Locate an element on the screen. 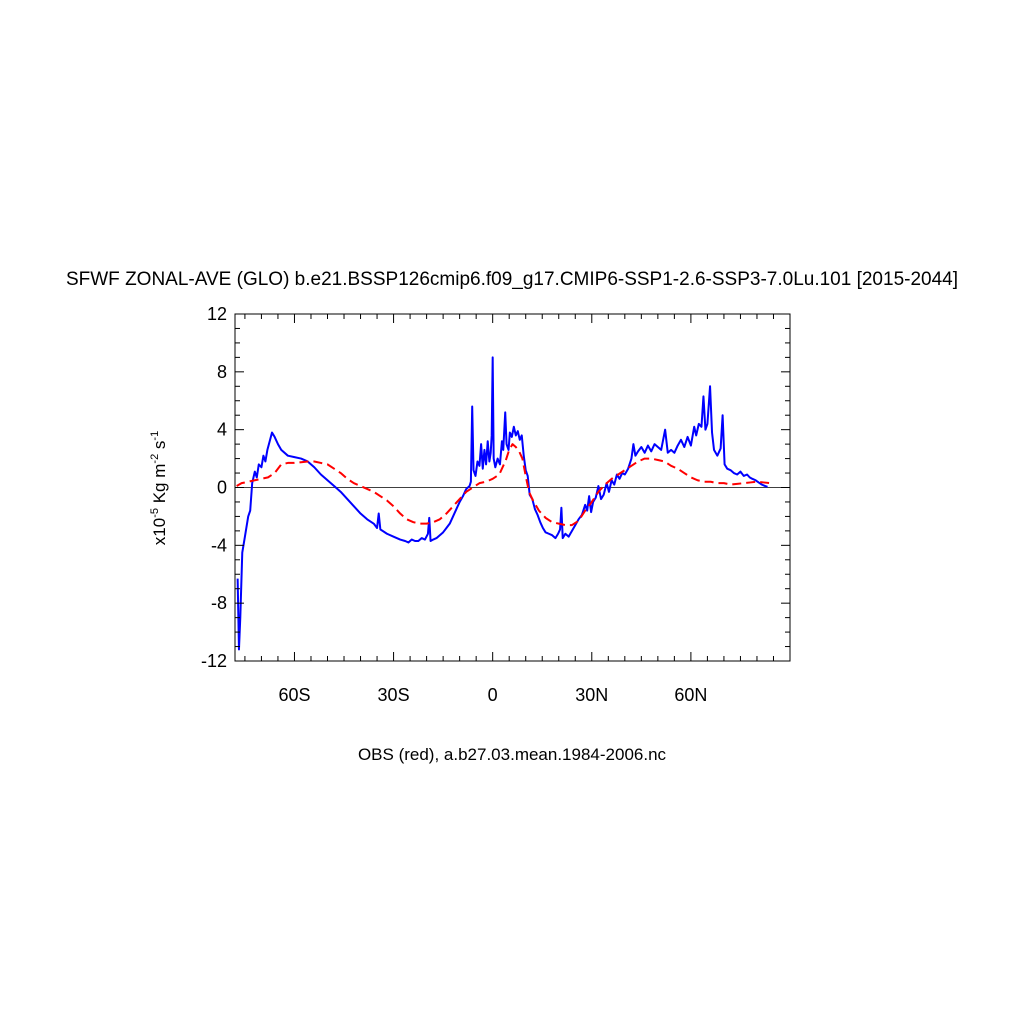  y-axis-label-mid2: s is located at coordinates (159, 447).